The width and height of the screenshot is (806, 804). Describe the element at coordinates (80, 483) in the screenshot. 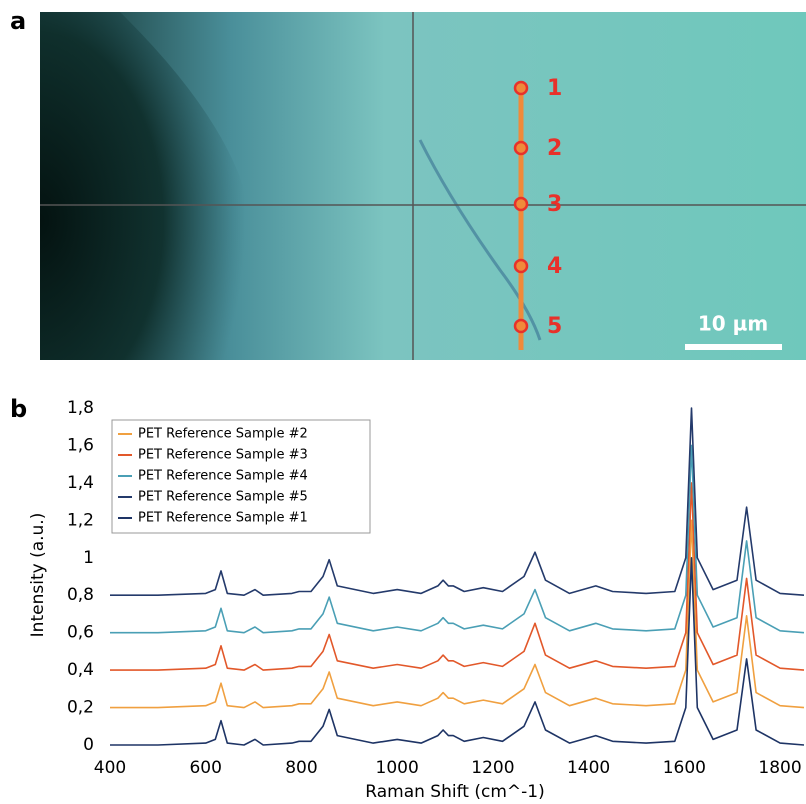

I see `y-tick-label: 1,4` at that location.